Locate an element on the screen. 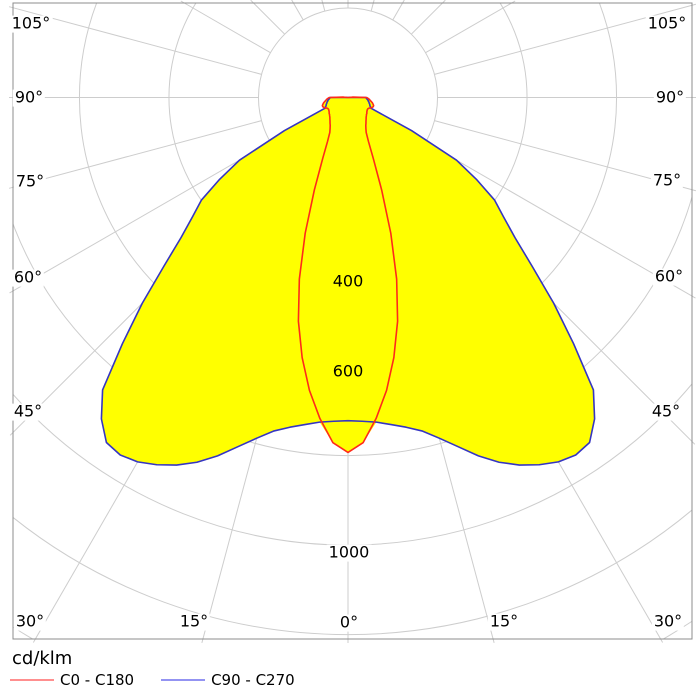  curve-c0-c180 is located at coordinates (348, 275).